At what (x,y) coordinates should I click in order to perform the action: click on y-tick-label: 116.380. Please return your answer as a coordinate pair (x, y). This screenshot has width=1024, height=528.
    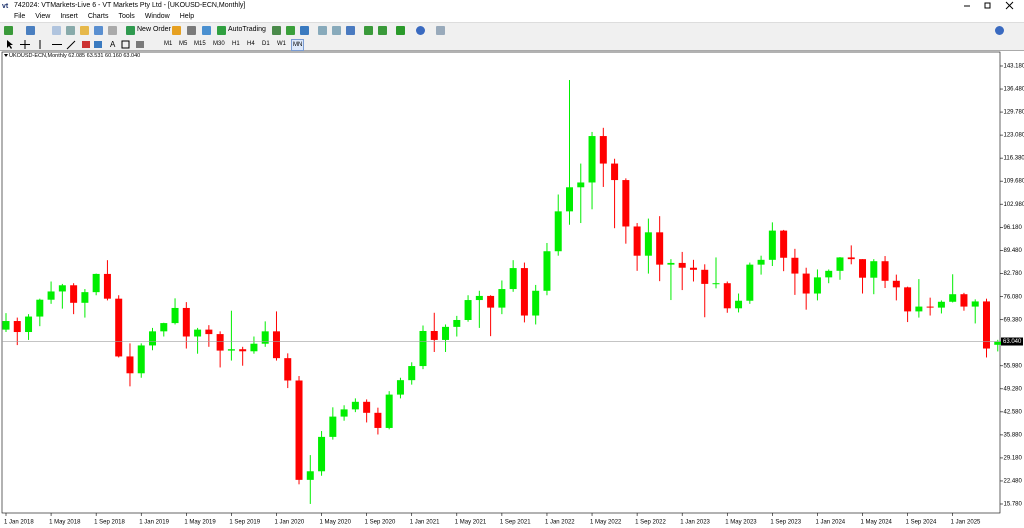
    Looking at the image, I should click on (1014, 159).